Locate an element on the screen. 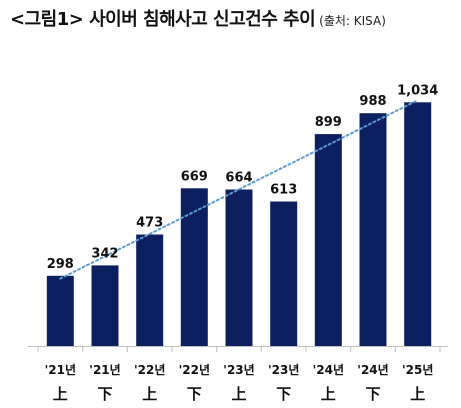 The height and width of the screenshot is (408, 461). value-label-7: 899 is located at coordinates (328, 122).